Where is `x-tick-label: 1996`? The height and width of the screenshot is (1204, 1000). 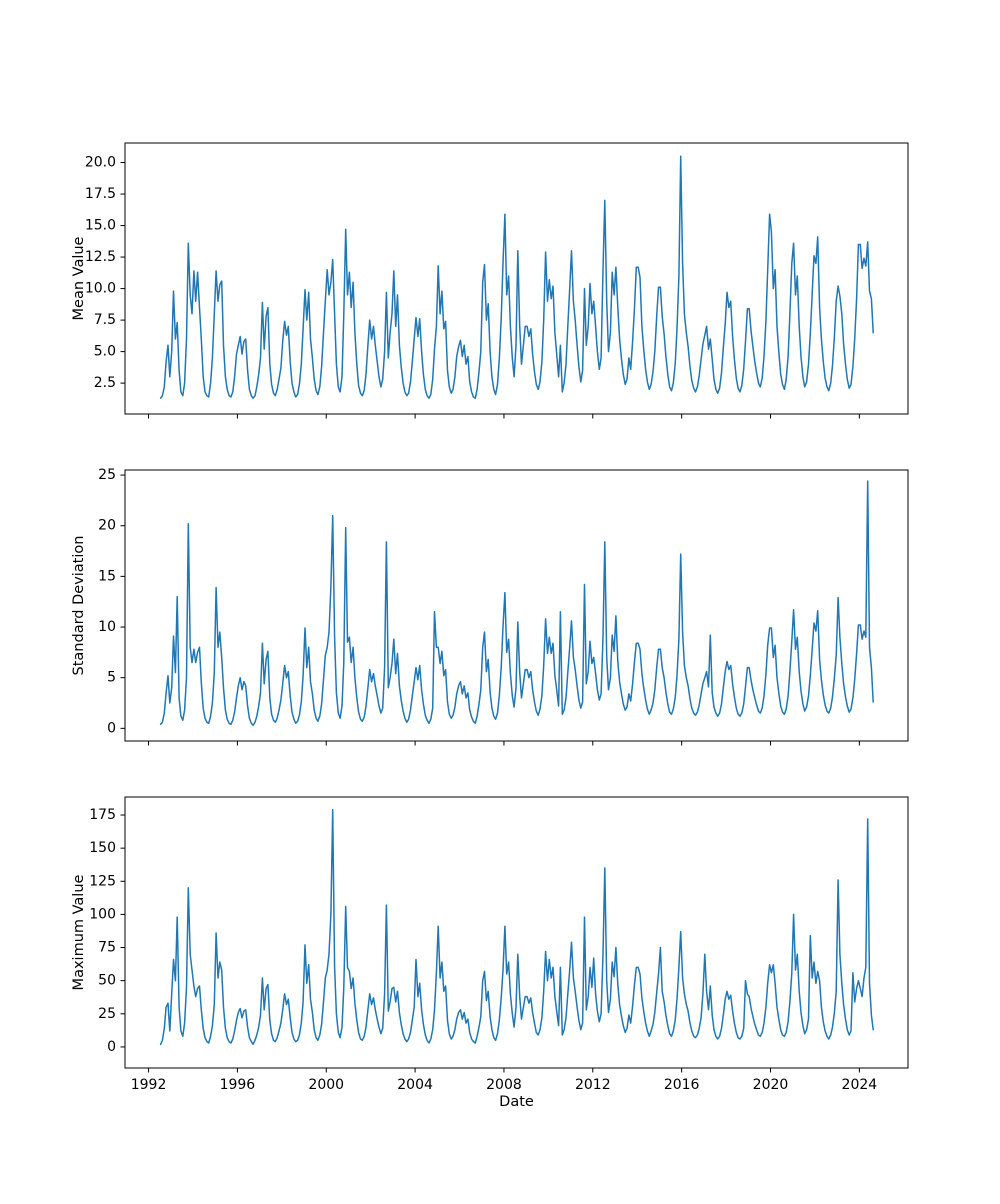
x-tick-label: 1996 is located at coordinates (238, 1085).